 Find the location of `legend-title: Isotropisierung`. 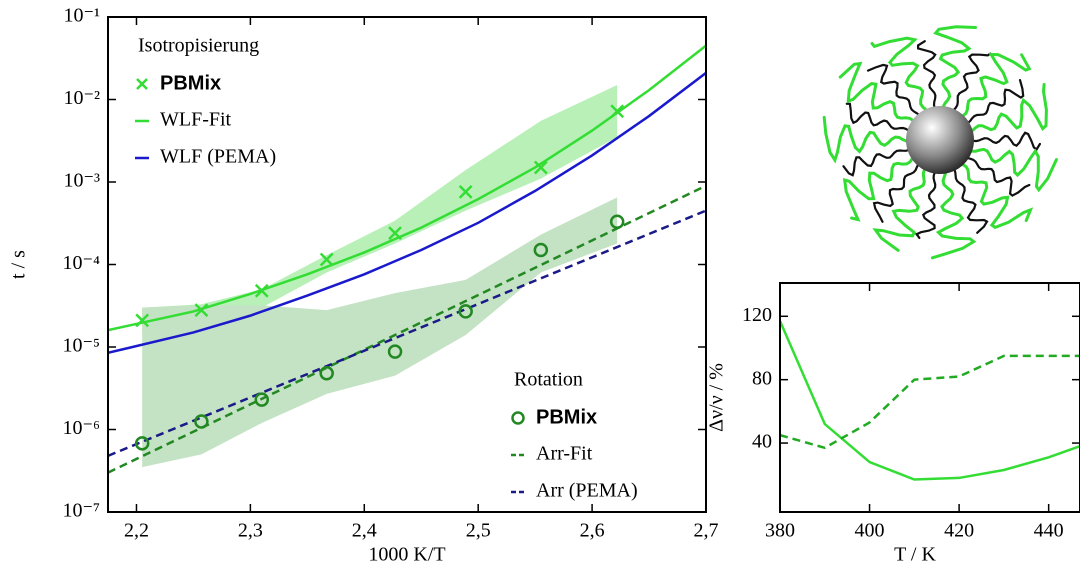

legend-title: Isotropisierung is located at coordinates (198, 46).